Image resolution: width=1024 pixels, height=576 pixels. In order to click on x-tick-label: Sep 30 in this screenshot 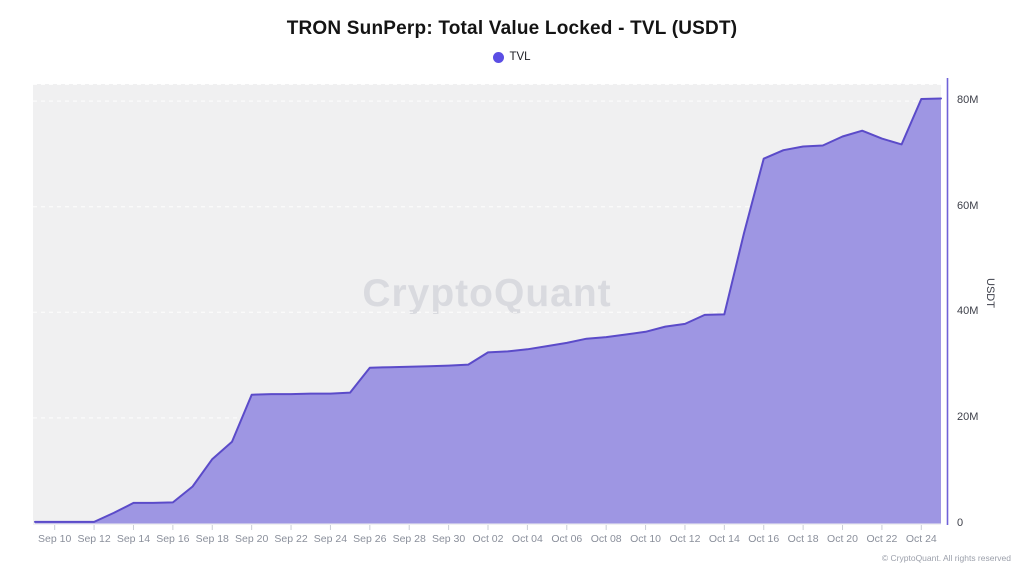, I will do `click(448, 539)`.